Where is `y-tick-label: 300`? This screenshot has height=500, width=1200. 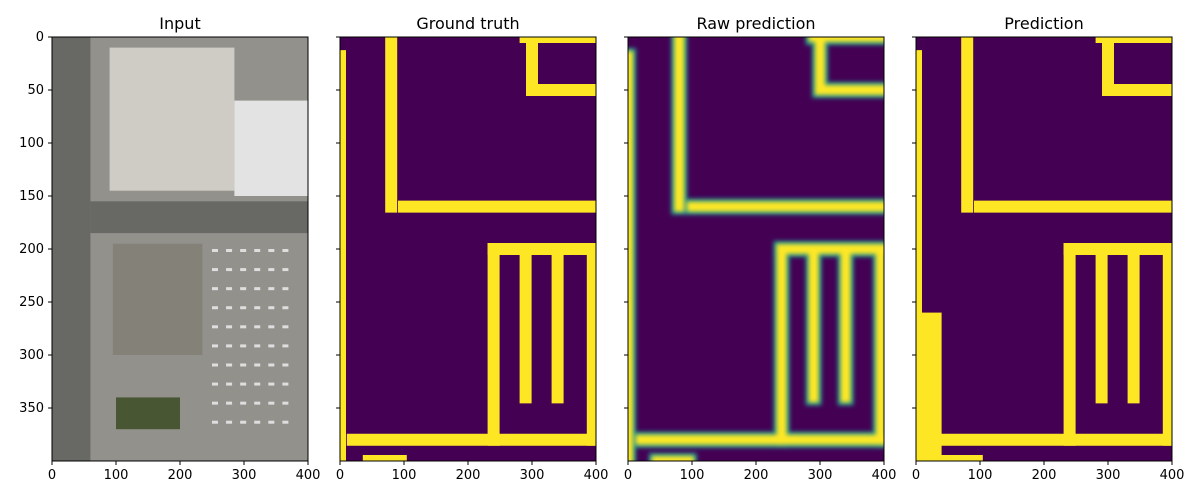 y-tick-label: 300 is located at coordinates (31, 355).